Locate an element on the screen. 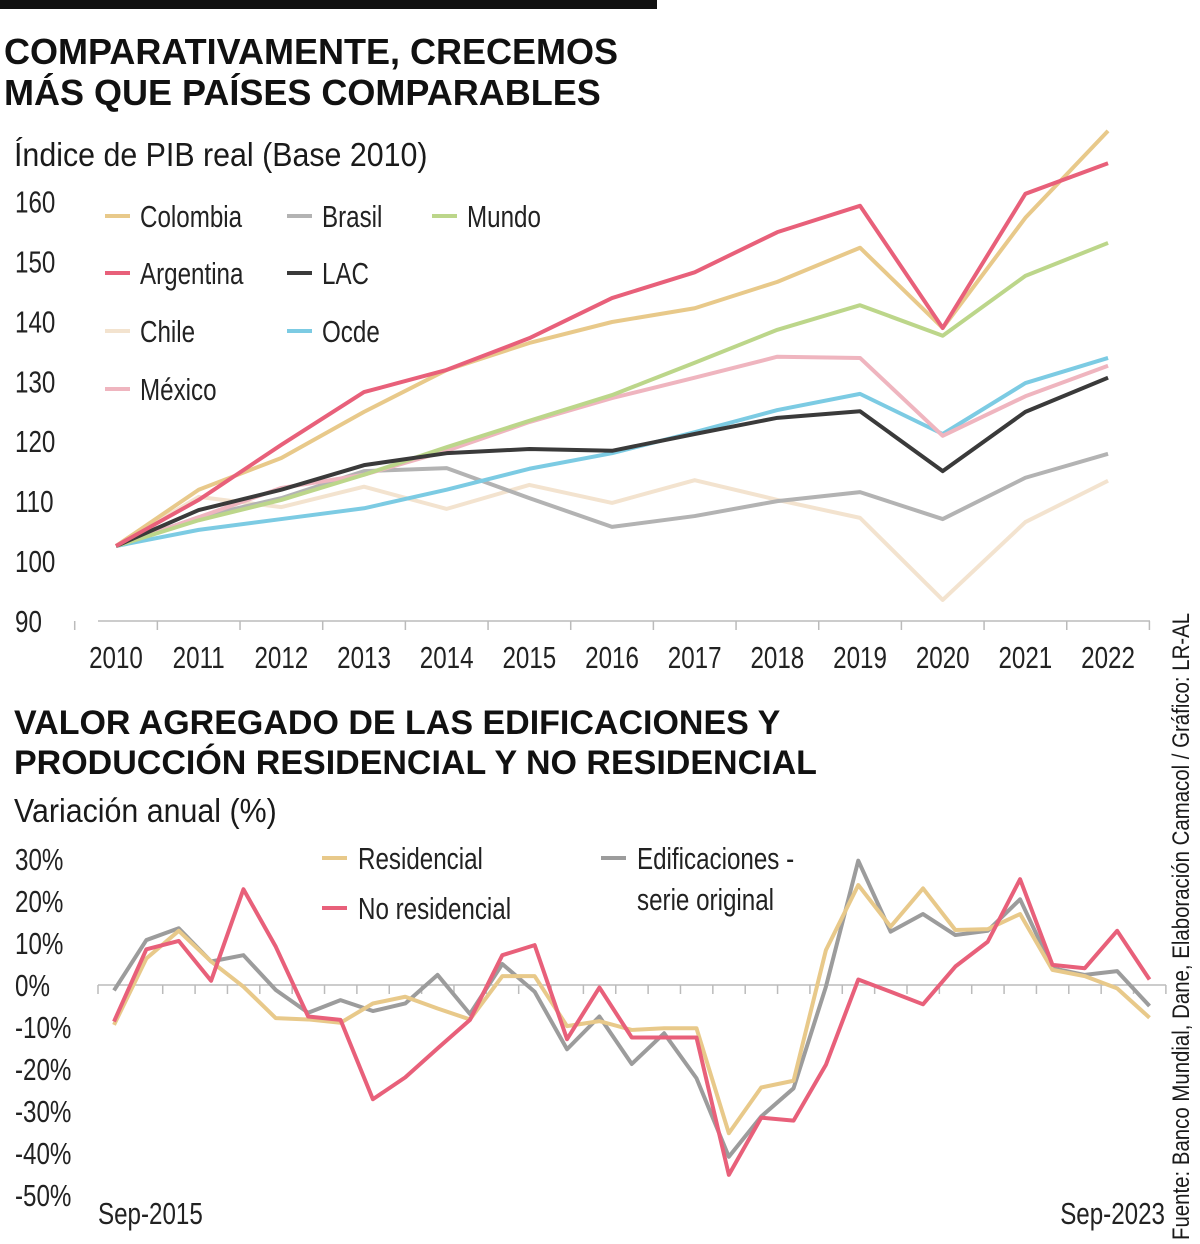 The width and height of the screenshot is (1200, 1244). x-last-label: Sep-2023 is located at coordinates (1112, 1213).